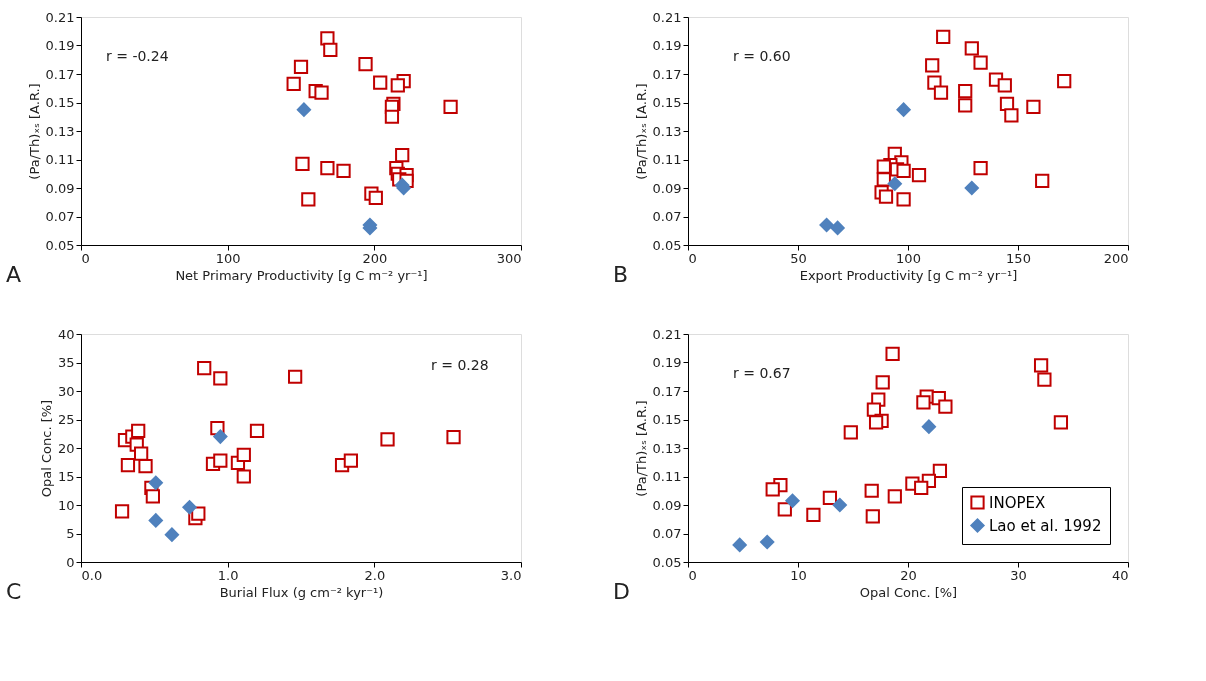 The height and width of the screenshot is (681, 1206). What do you see at coordinates (908, 592) in the screenshot?
I see `x-axis-title: Opal Conc. [%]` at bounding box center [908, 592].